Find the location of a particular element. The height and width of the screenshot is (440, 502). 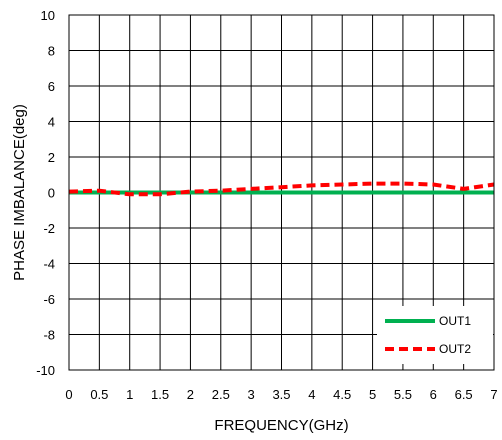

x-axis-title: FREQUENCY(GHz) is located at coordinates (281, 425).